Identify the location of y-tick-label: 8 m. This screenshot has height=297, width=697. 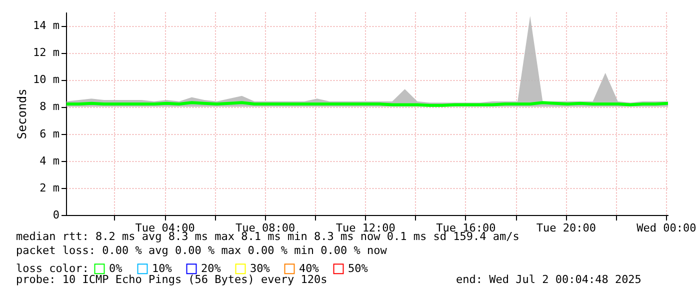
(50, 107).